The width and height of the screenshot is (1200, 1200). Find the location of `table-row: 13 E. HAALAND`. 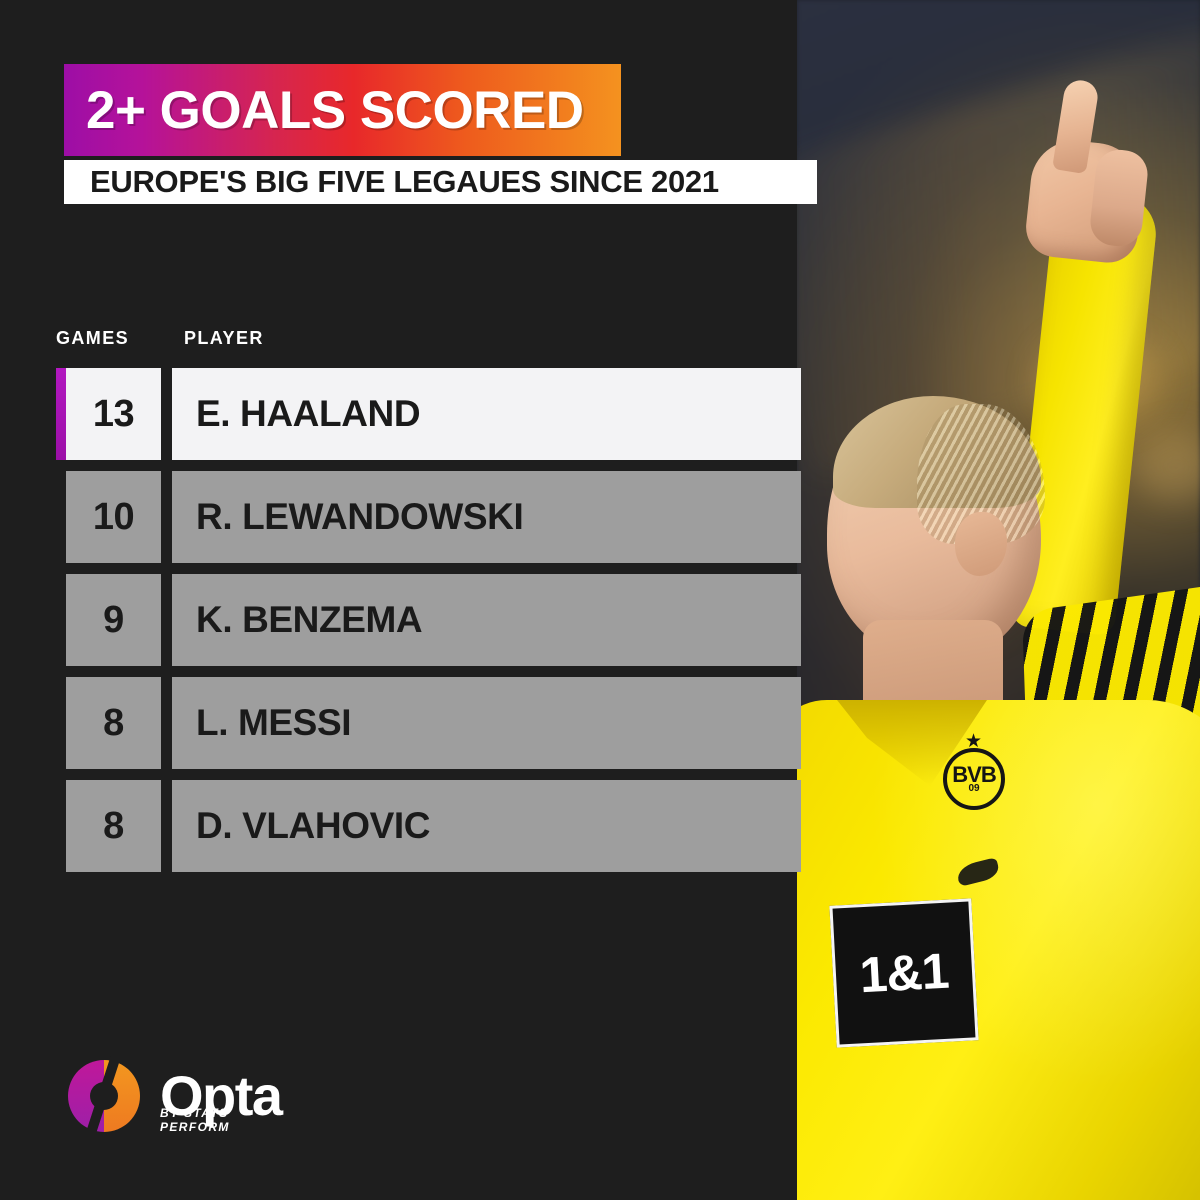

table-row: 13 E. HAALAND is located at coordinates (428, 414).